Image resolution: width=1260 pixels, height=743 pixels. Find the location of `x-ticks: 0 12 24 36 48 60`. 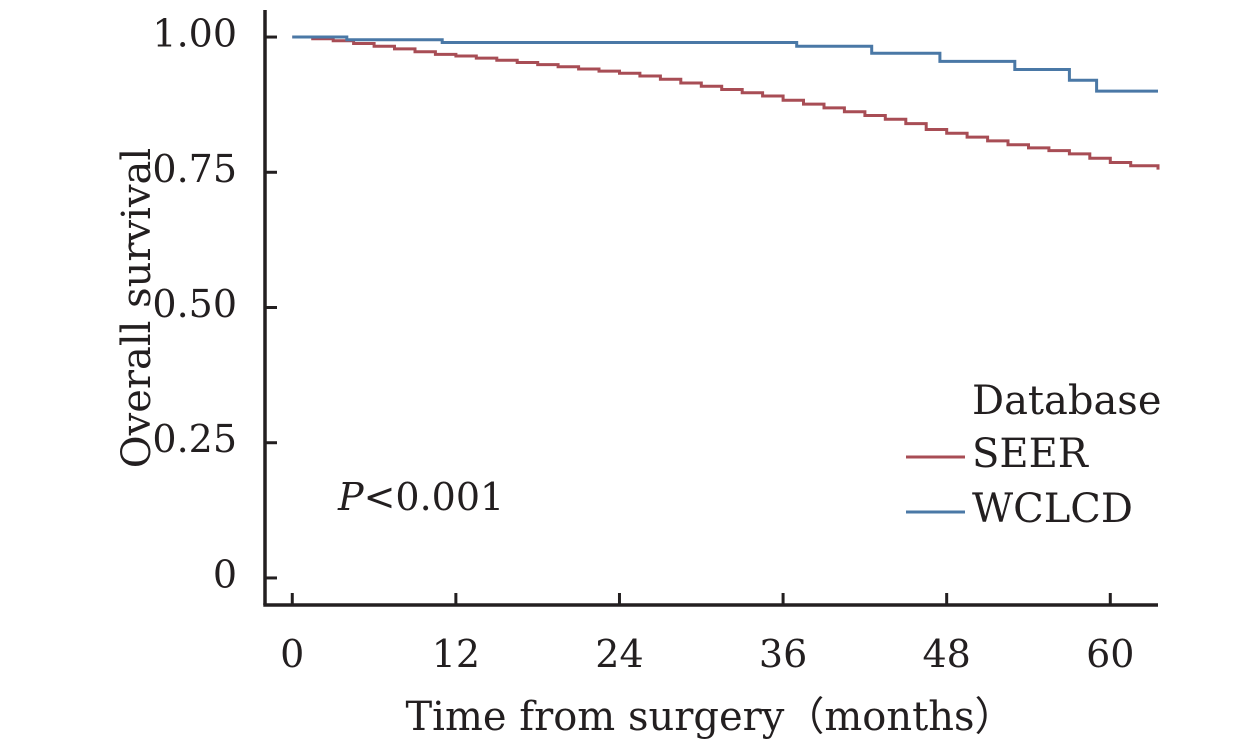

x-ticks: 0 12 24 36 48 60 is located at coordinates (707, 634).